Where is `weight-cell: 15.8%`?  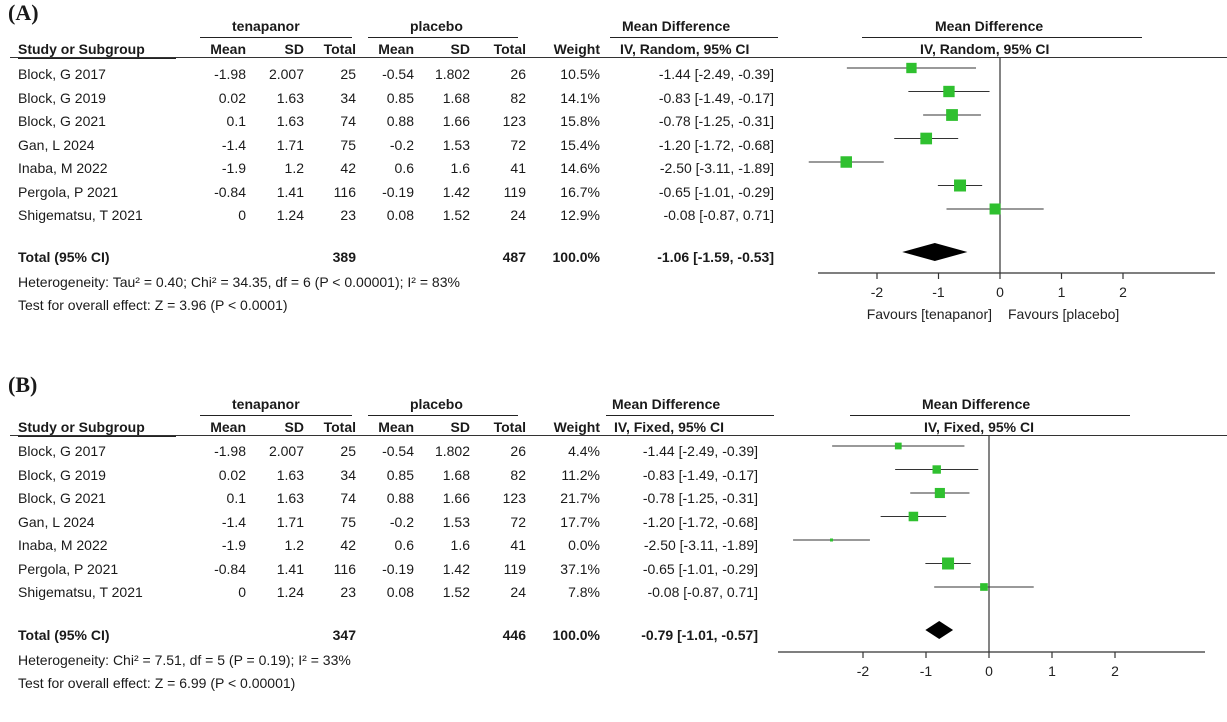
weight-cell: 15.8% is located at coordinates (580, 121).